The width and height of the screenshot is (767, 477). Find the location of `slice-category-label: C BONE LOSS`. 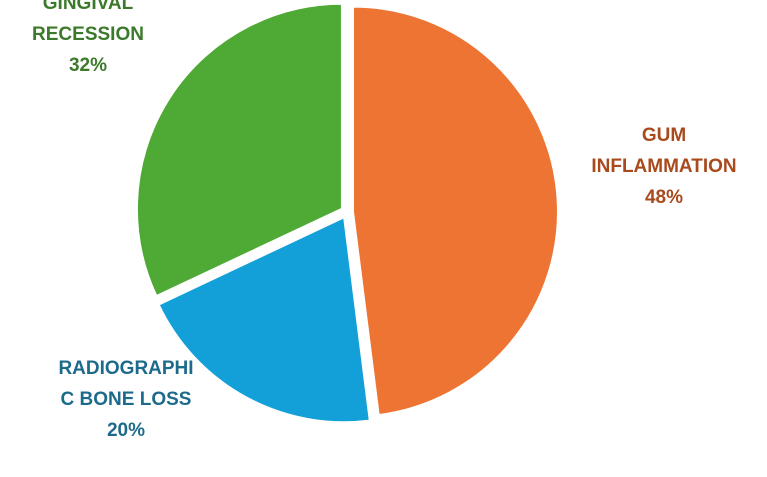

slice-category-label: C BONE LOSS is located at coordinates (126, 399).